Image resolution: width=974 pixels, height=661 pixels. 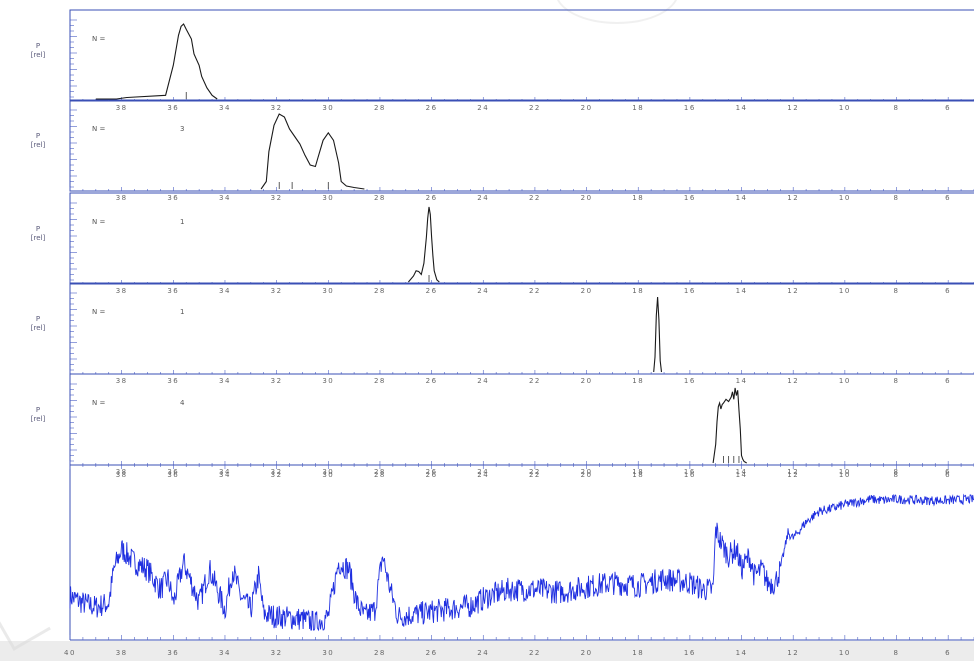 I want to click on y-axis-label-p: P, so click(x=38, y=319).